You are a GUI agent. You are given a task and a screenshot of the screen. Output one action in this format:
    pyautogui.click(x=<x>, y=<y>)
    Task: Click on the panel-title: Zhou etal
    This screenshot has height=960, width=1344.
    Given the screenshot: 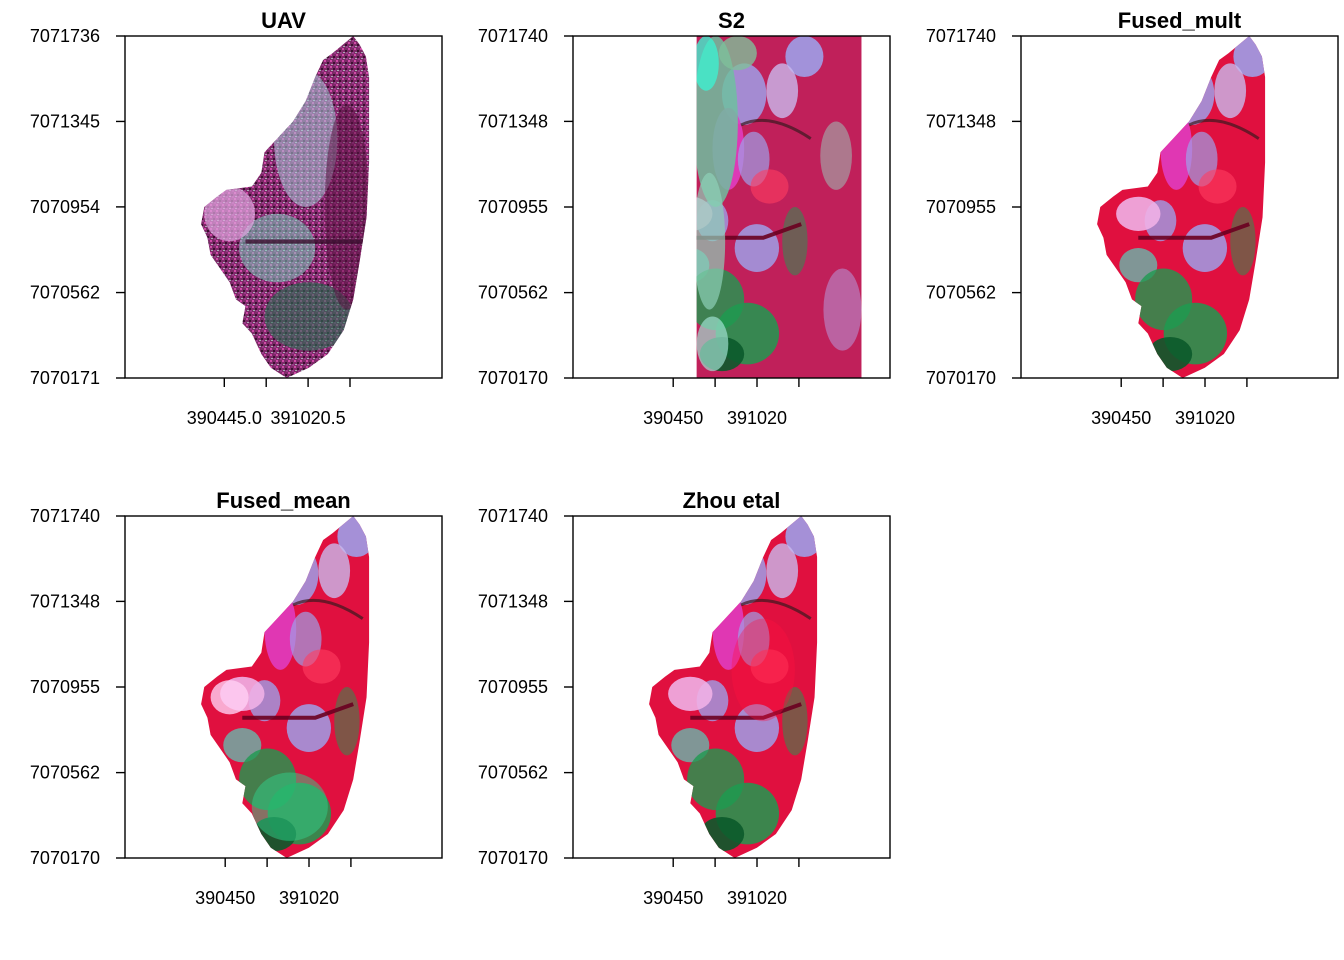 What is the action you would take?
    pyautogui.click(x=732, y=500)
    